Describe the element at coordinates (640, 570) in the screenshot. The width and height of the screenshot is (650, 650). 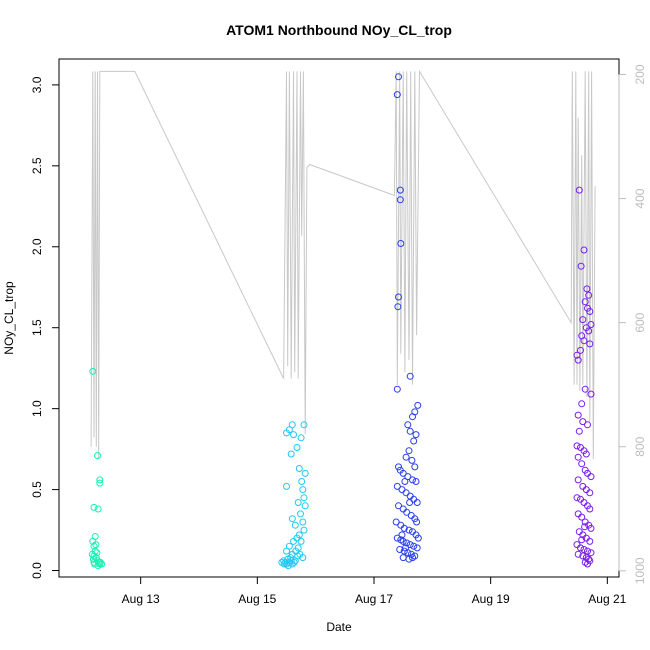
I see `right-axis-tick-label: 1000` at that location.